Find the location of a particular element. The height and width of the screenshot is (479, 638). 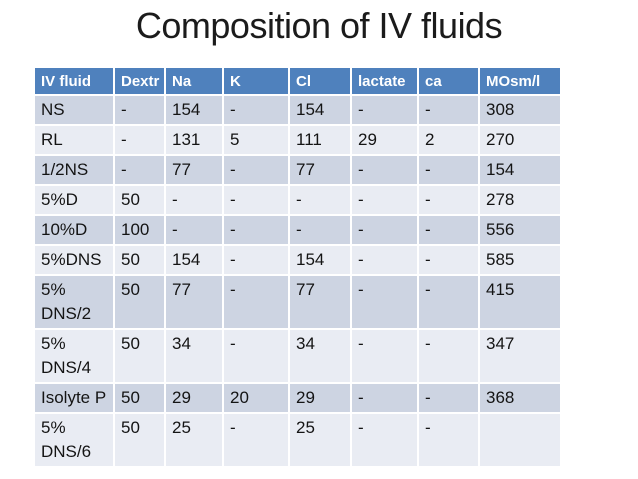

fluid-name-cell: Isolyte P is located at coordinates (74, 398).